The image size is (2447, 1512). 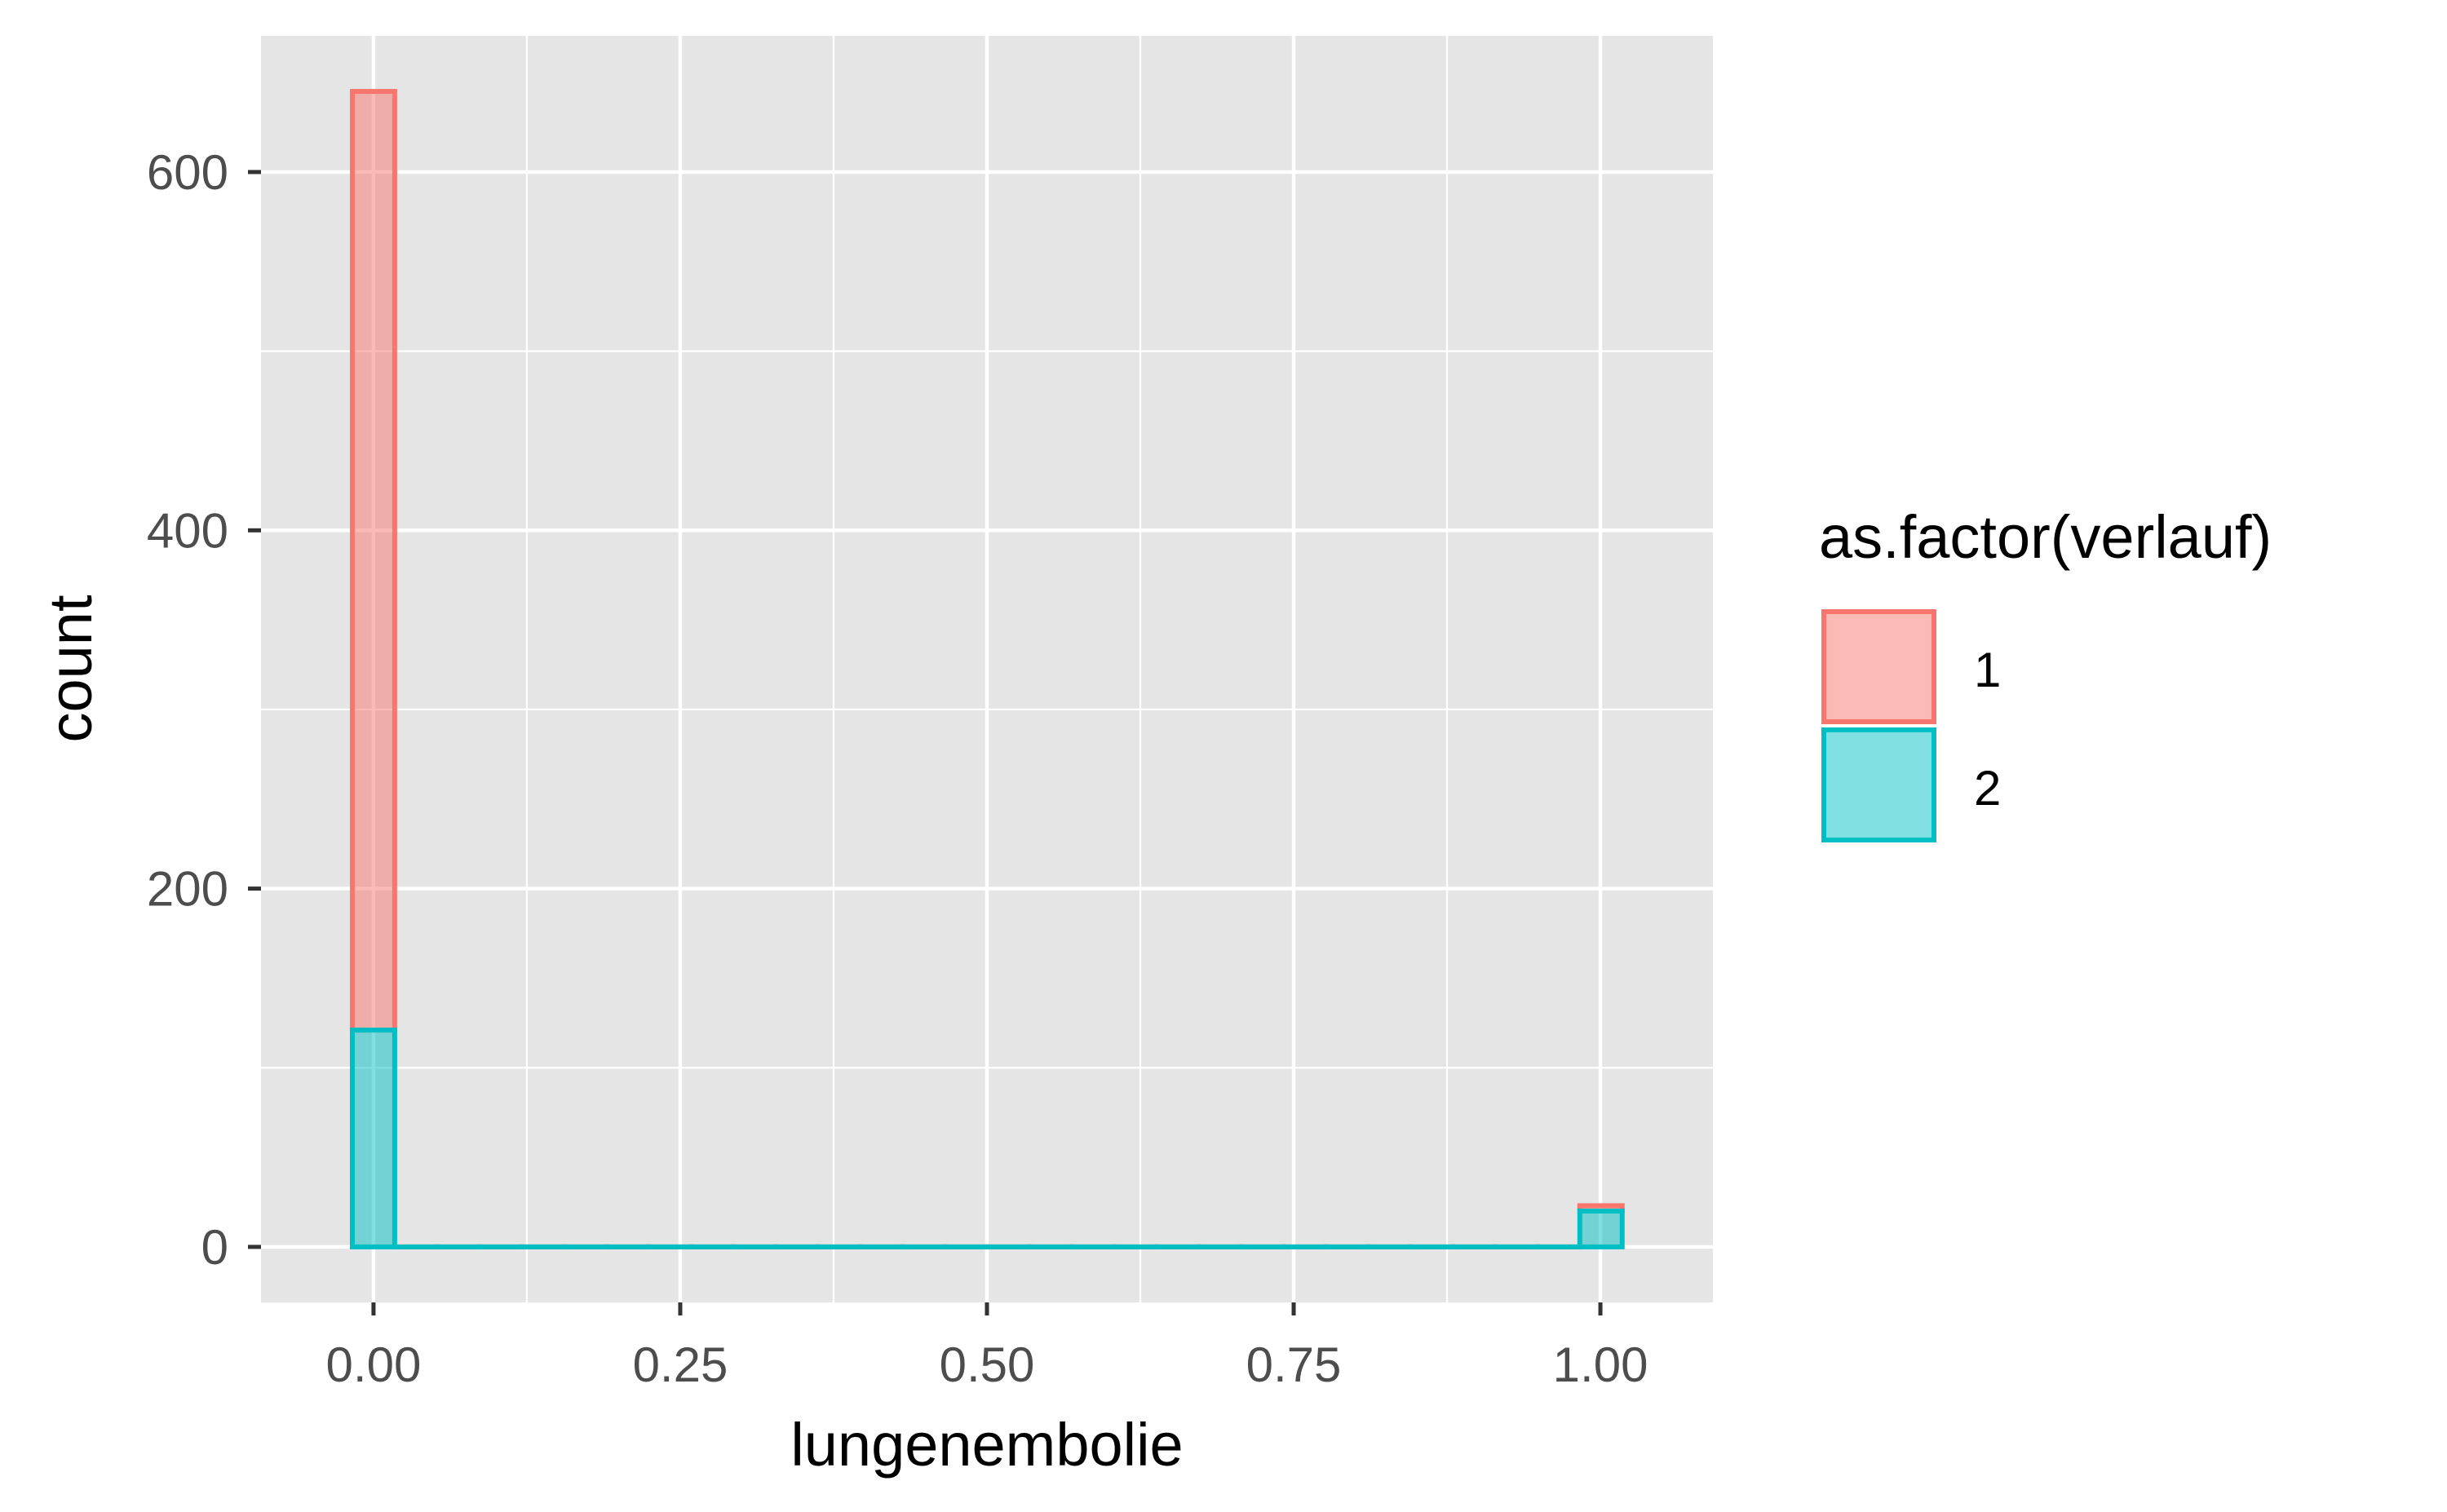 I want to click on legend: as.factor(verlauf) 1 2, so click(x=2045, y=672).